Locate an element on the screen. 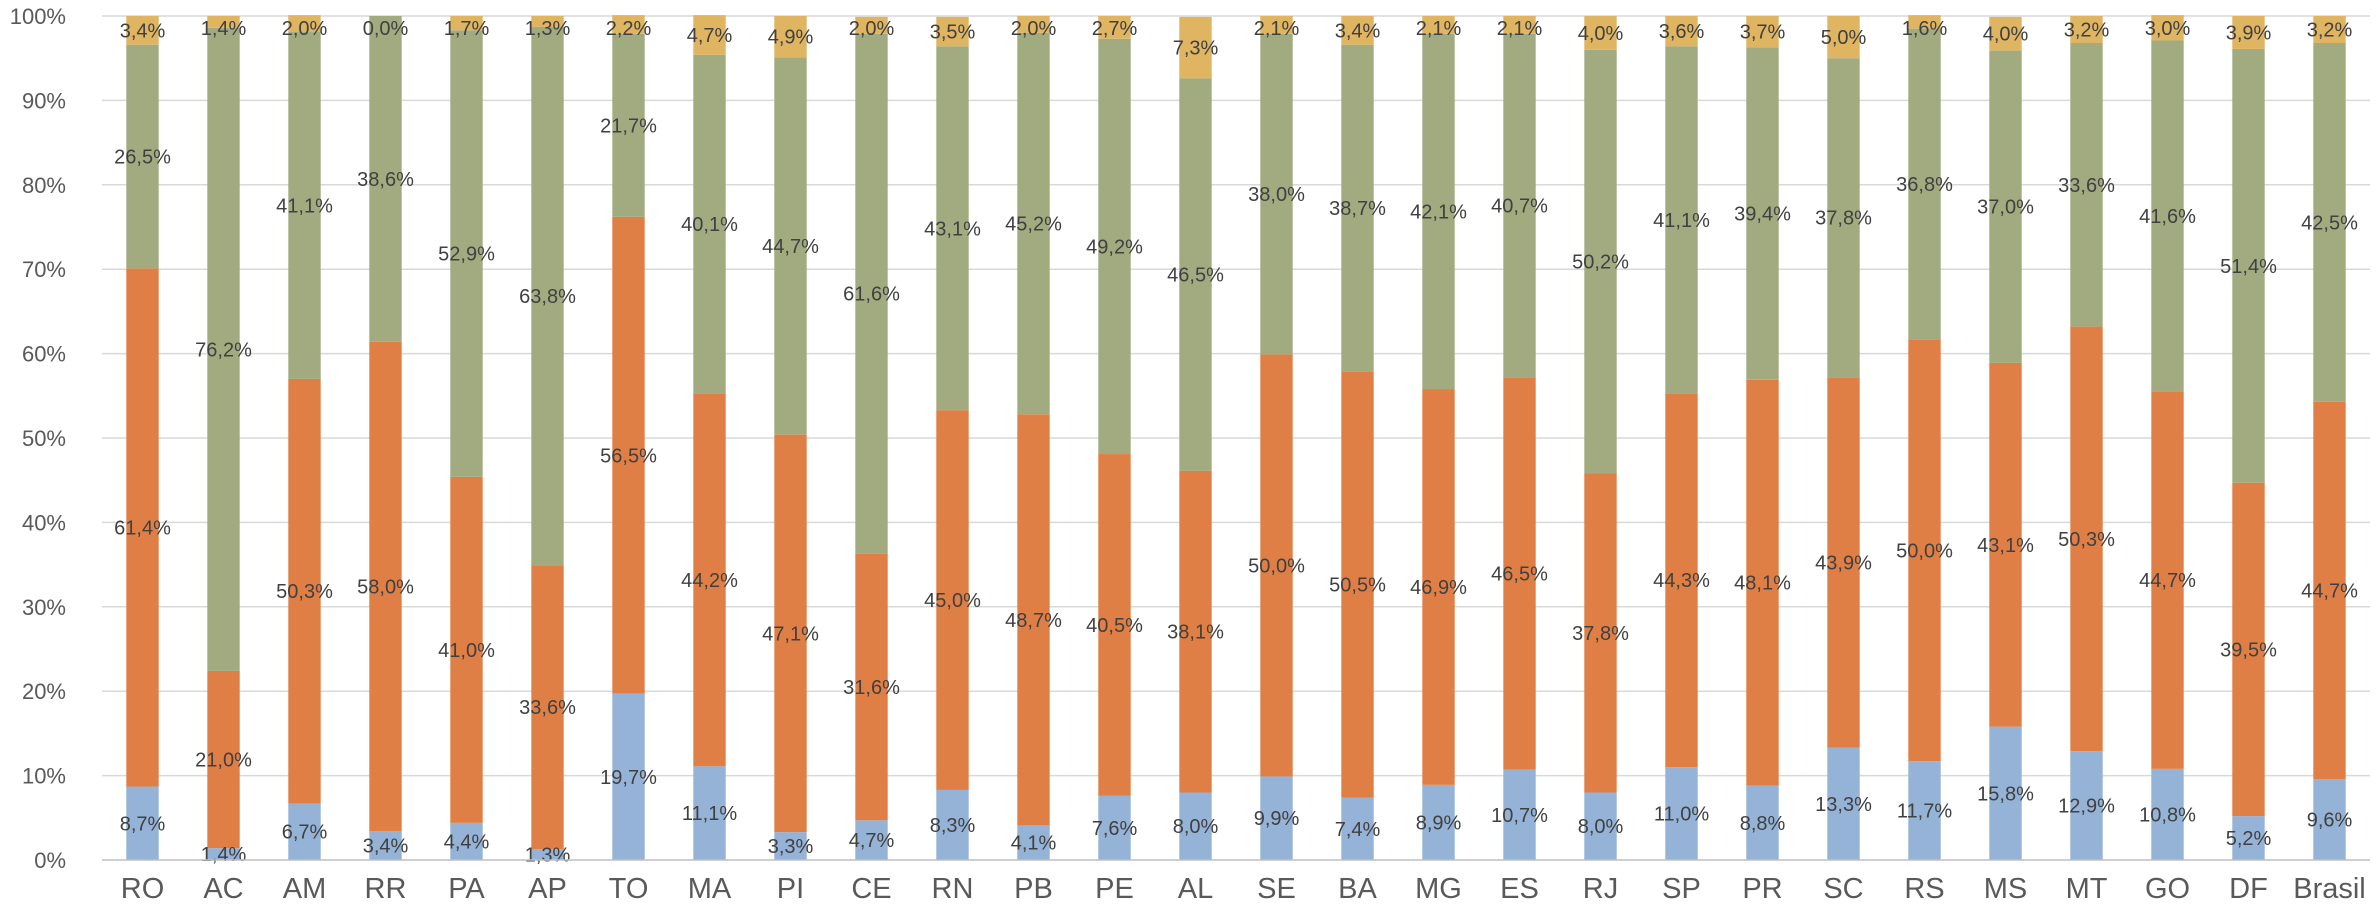 Image resolution: width=2379 pixels, height=918 pixels. data-label: 41,1% is located at coordinates (1681, 221).